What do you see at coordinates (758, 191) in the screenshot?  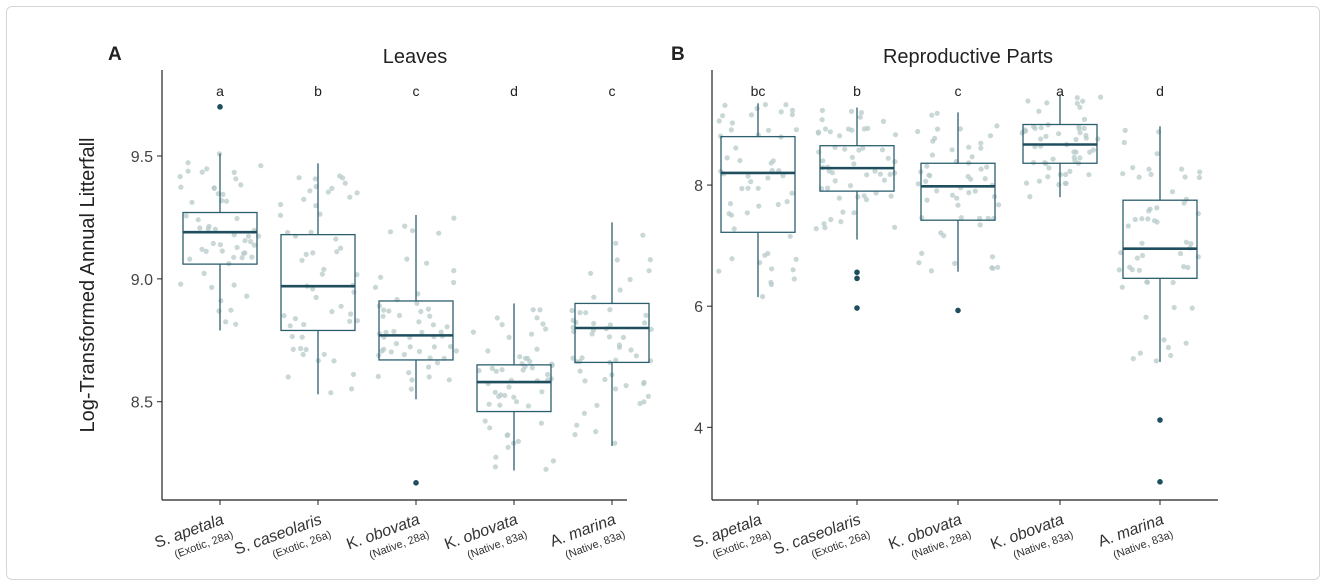 I see `box-group: bc` at bounding box center [758, 191].